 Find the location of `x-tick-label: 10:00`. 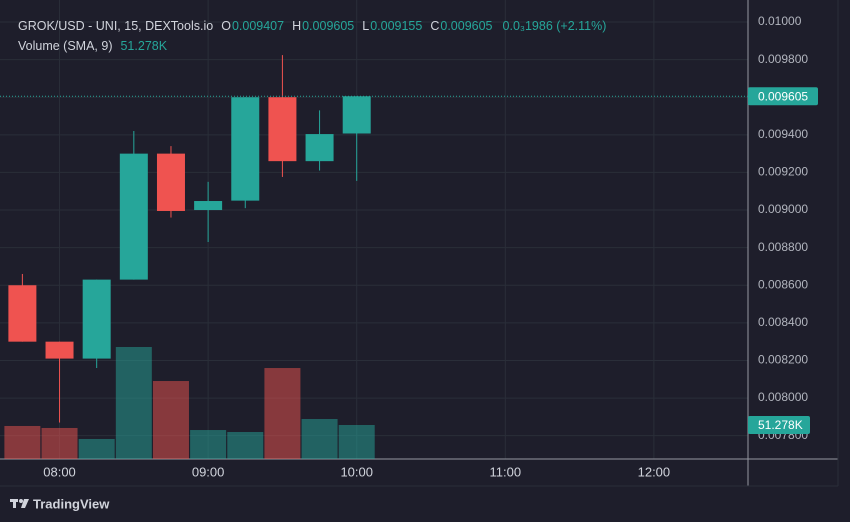

x-tick-label: 10:00 is located at coordinates (356, 471).